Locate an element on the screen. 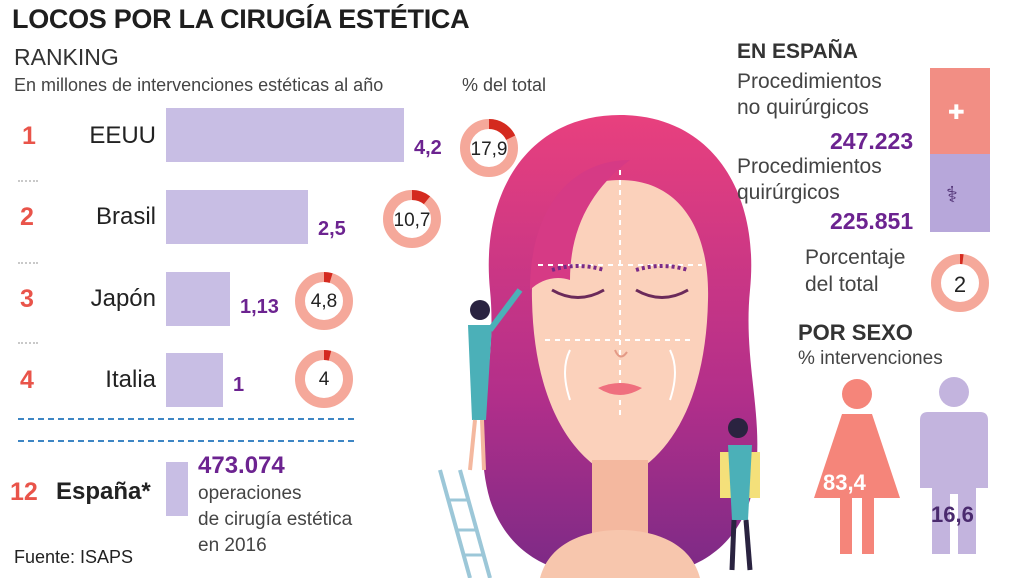 The height and width of the screenshot is (578, 1028). pct-total-label-1: Porcentaje is located at coordinates (855, 257).